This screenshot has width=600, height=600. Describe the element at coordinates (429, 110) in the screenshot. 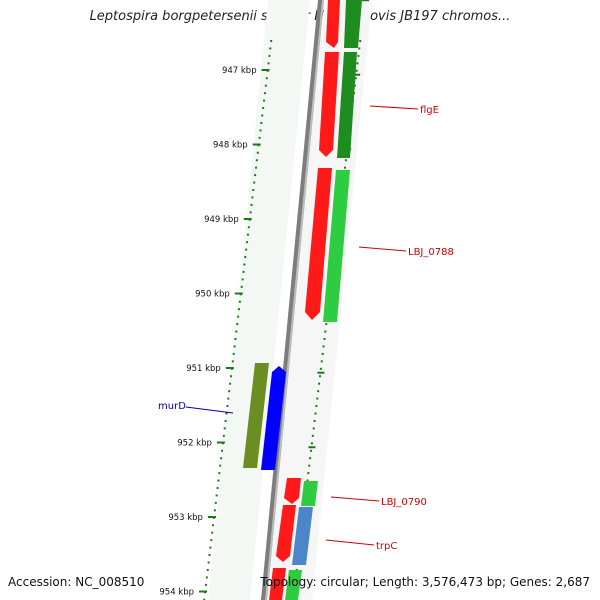

I see `gene-label-flgE: flgE` at that location.